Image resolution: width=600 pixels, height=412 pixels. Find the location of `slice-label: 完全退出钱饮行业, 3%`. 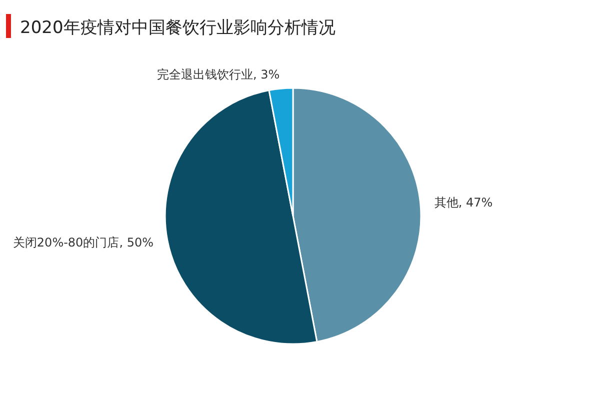

slice-label: 完全退出钱饮行业, 3% is located at coordinates (218, 75).